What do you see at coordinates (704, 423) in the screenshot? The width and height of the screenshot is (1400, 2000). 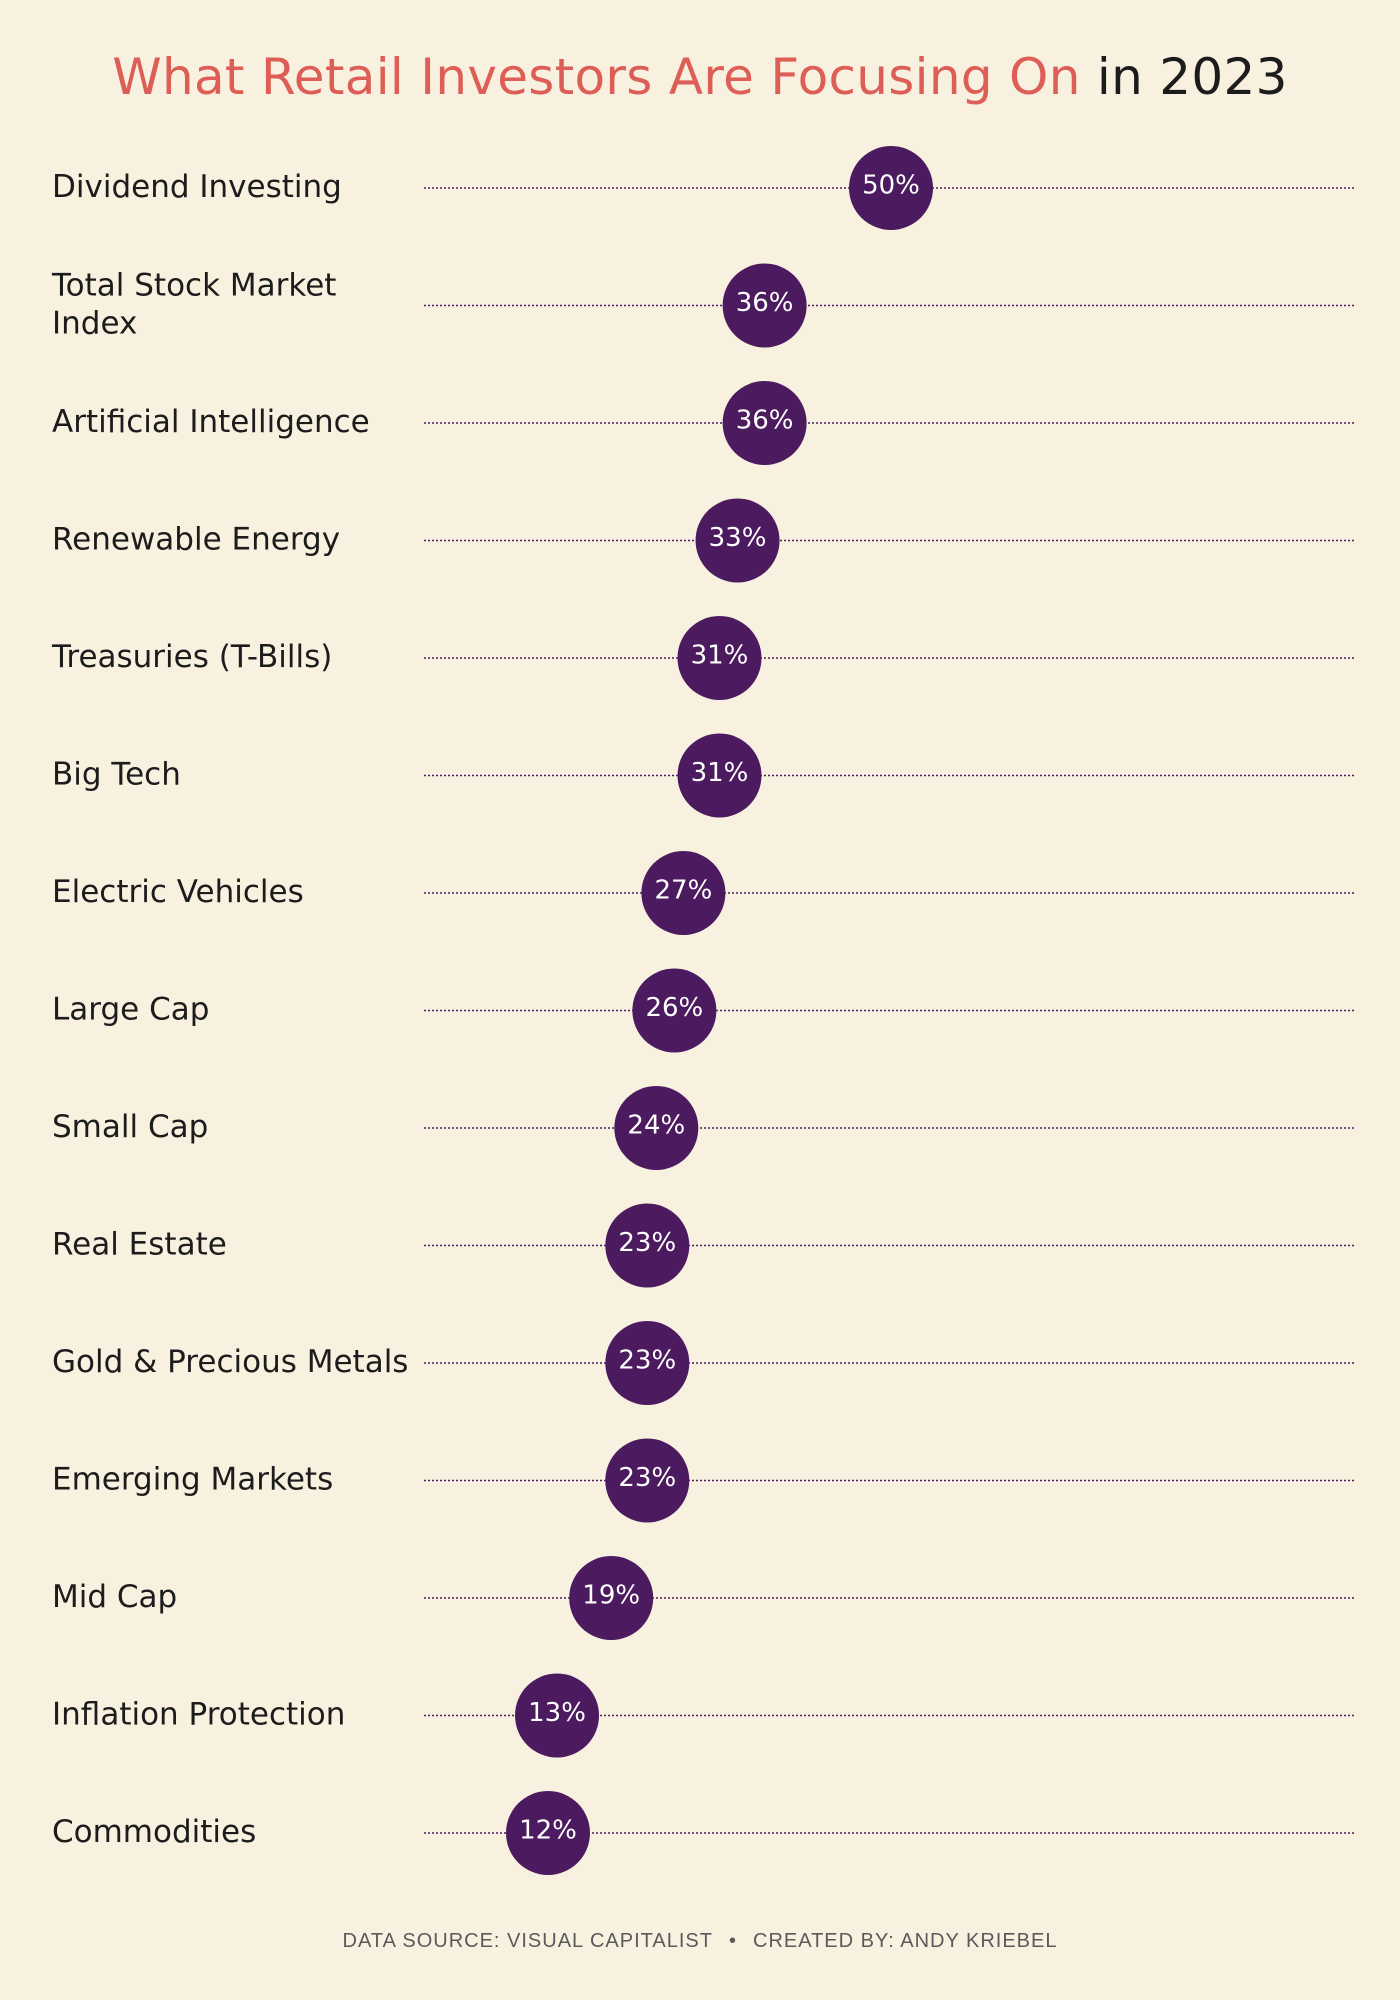 I see `chart-row: Artificial Intelligence 36%` at bounding box center [704, 423].